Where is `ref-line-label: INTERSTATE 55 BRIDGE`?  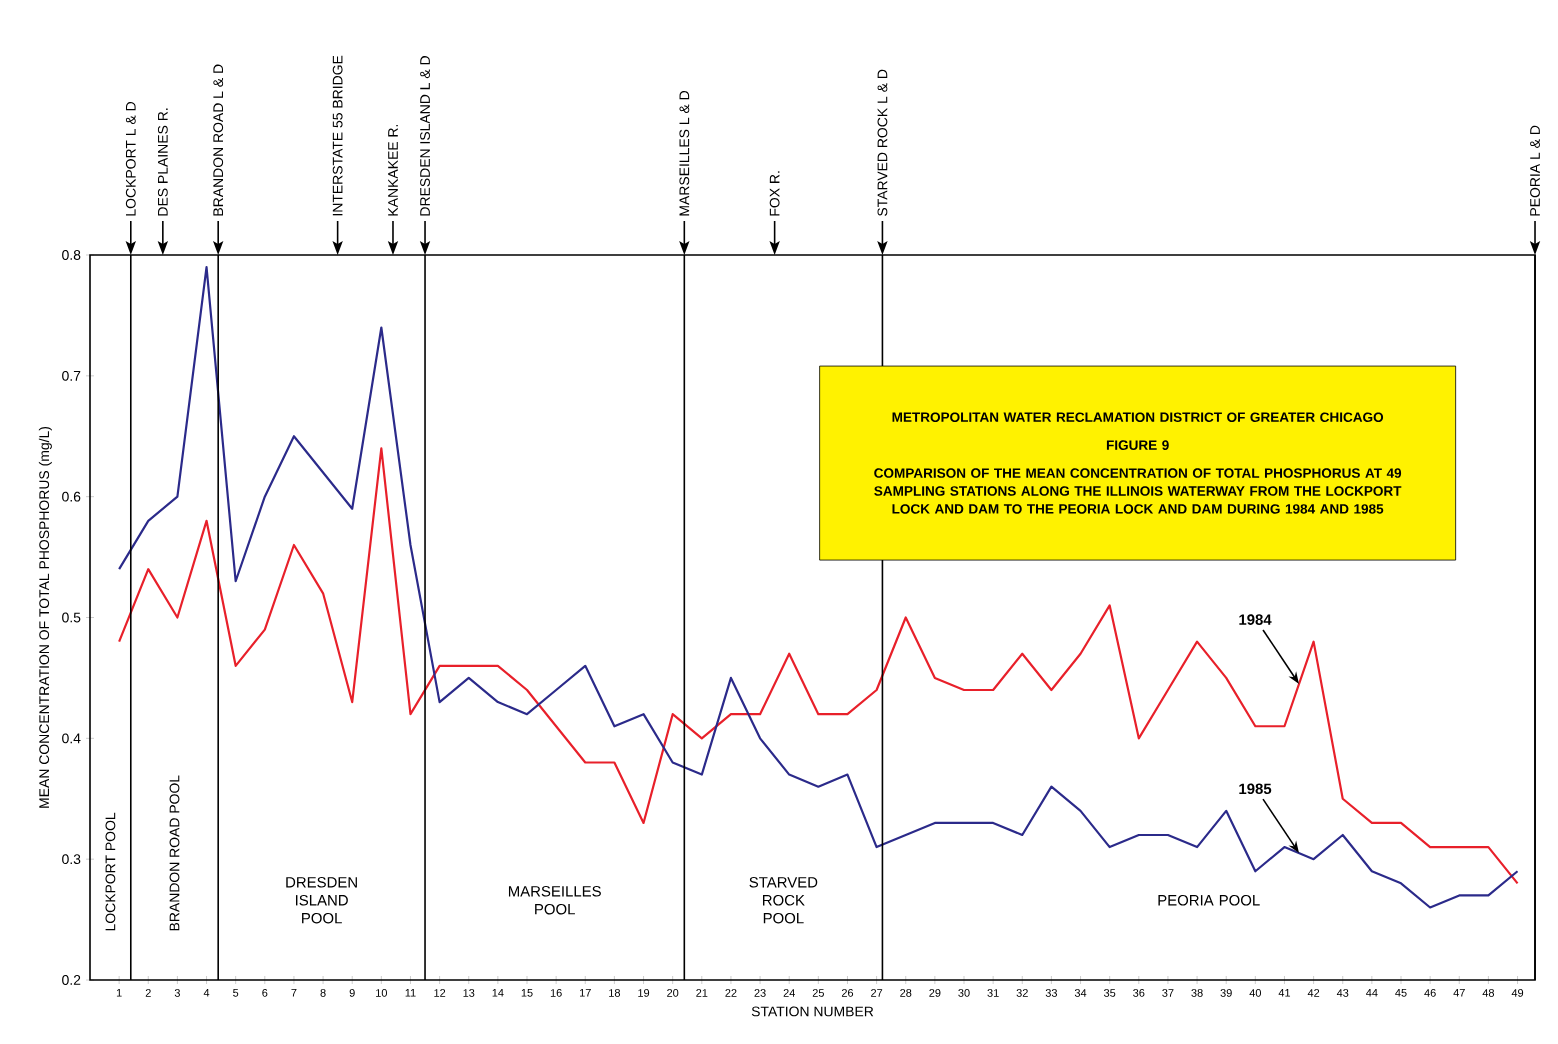 ref-line-label: INTERSTATE 55 BRIDGE is located at coordinates (337, 135).